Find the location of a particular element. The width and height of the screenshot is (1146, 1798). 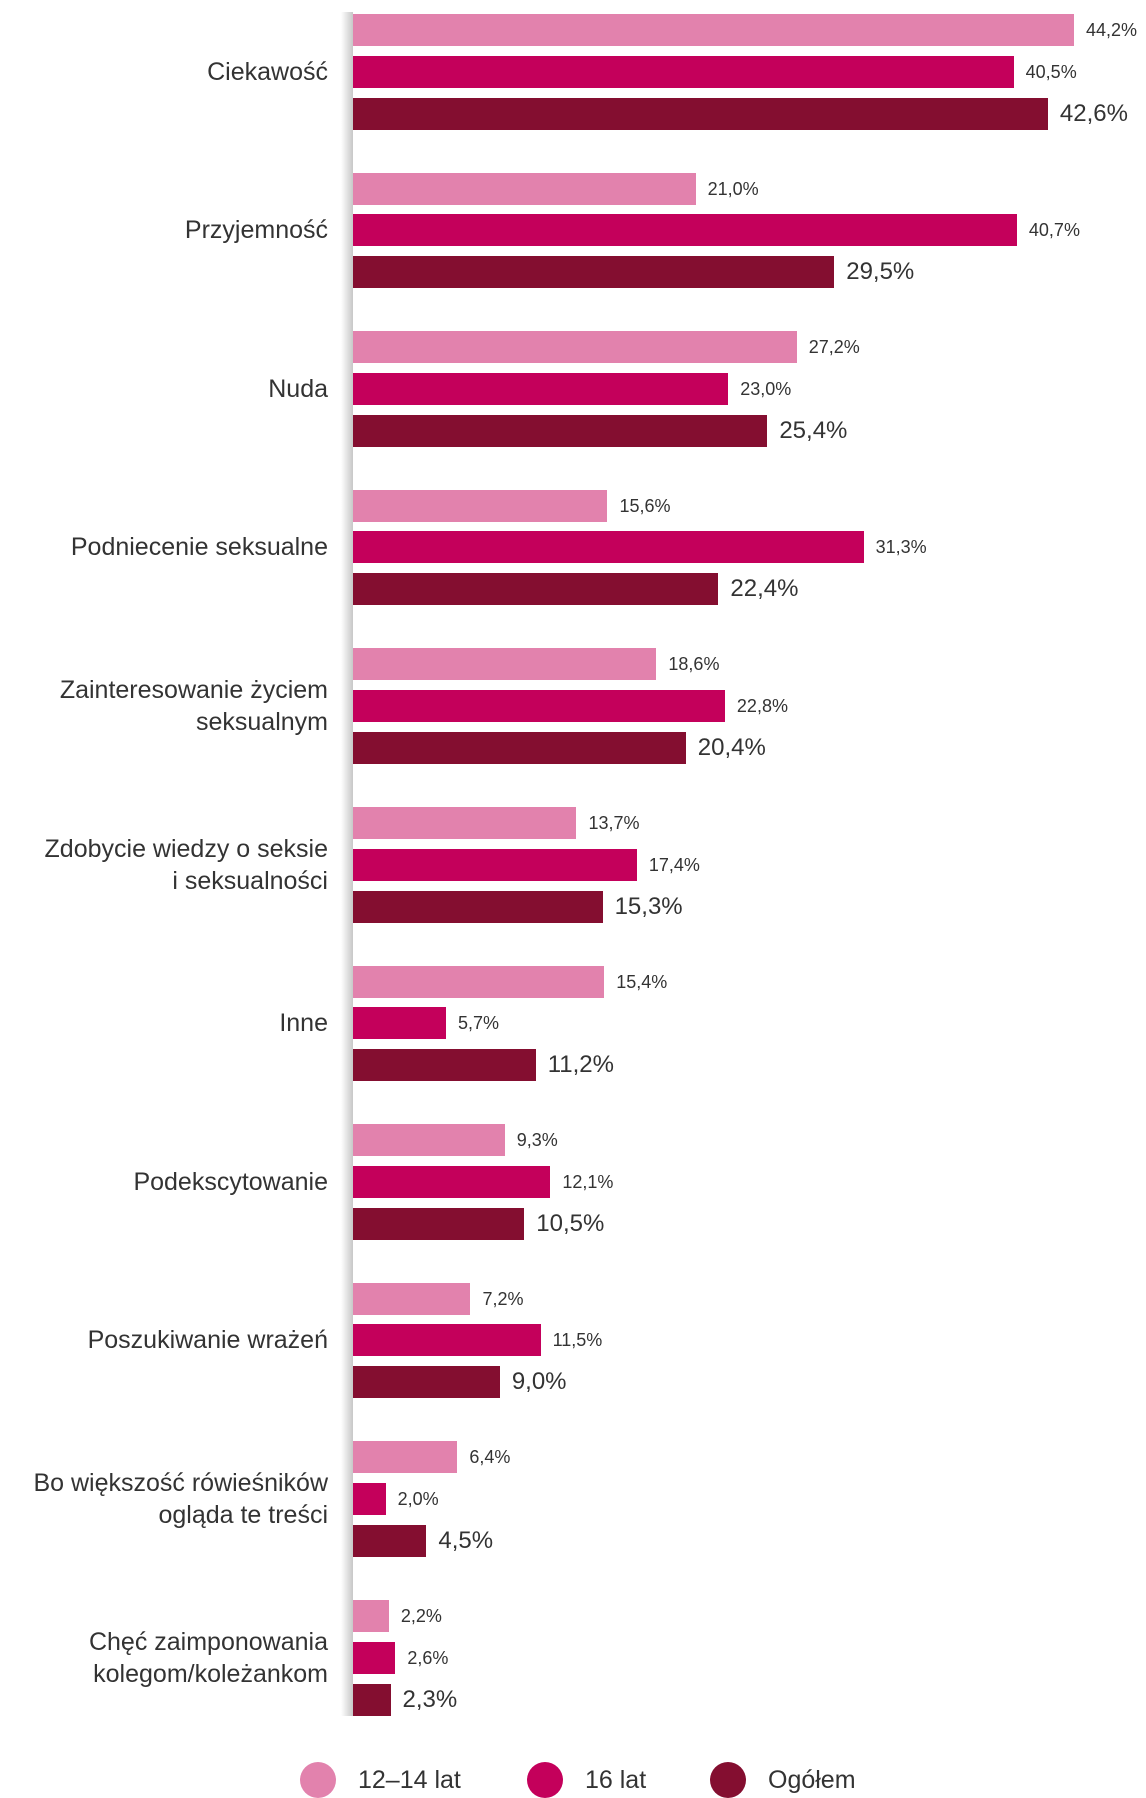

category-label: Zainteresowanie życiem seksualnym is located at coordinates (193, 705).